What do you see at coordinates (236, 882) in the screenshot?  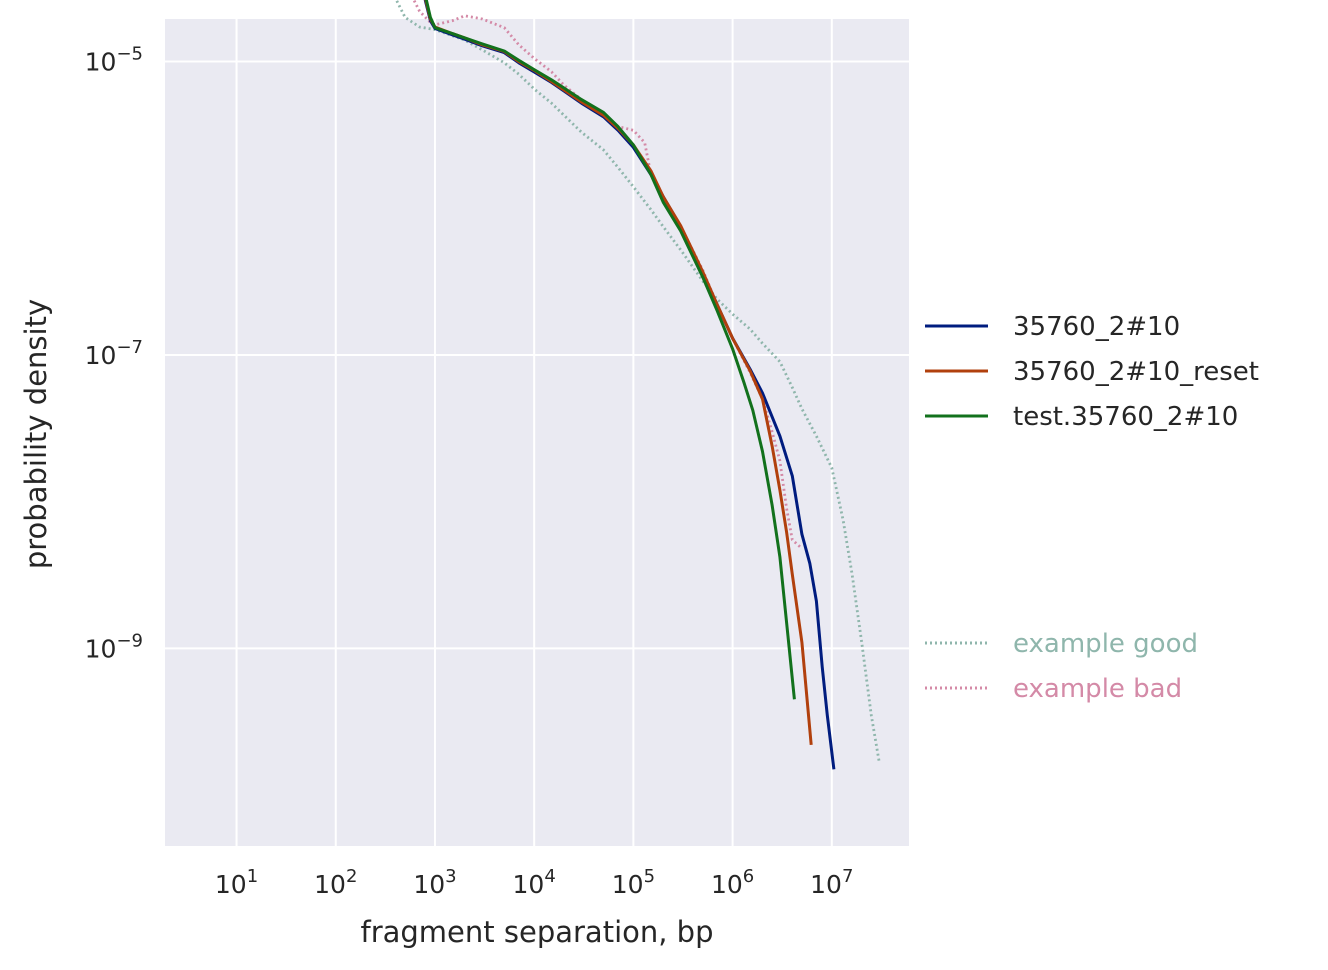 I see `x-tick-label: 10¹` at bounding box center [236, 882].